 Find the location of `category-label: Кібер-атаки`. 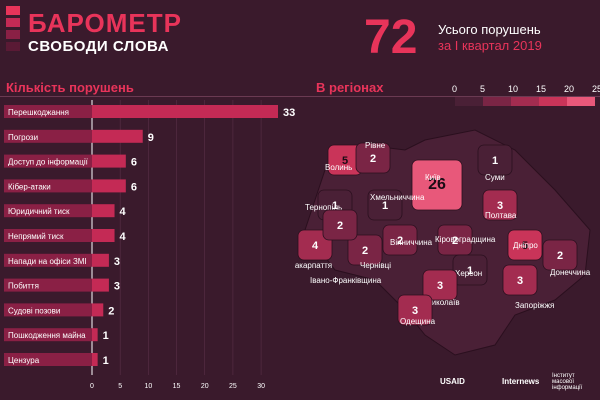

category-label: Кібер-атаки is located at coordinates (29, 186).